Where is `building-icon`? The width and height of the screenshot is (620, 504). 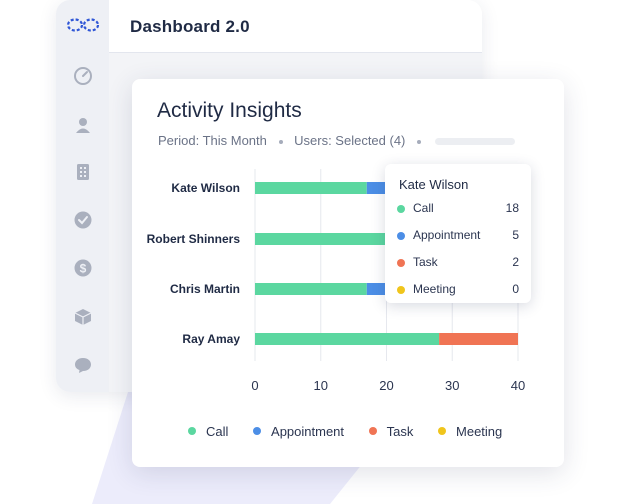
building-icon is located at coordinates (83, 172).